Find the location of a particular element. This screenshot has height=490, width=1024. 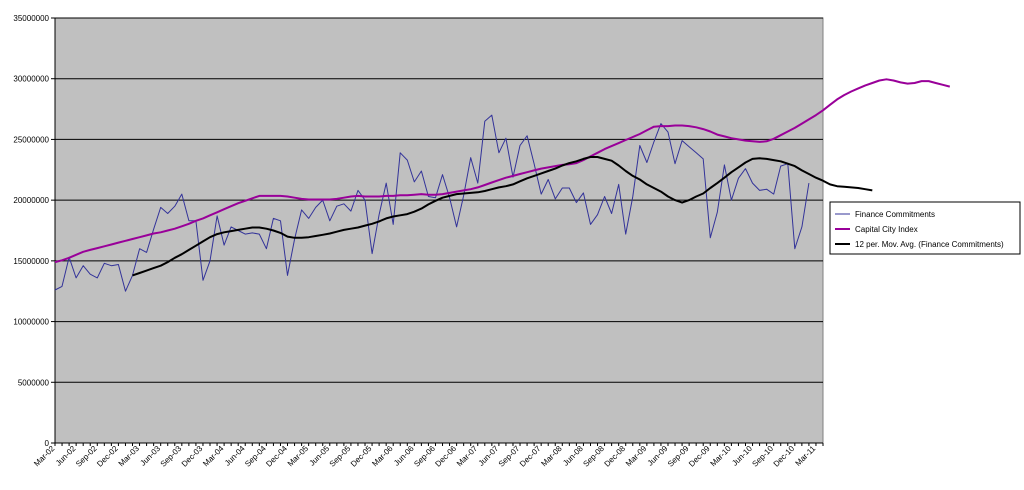

legend-label: 12 per. Mov. Avg. (Finance Commitments) is located at coordinates (929, 244).